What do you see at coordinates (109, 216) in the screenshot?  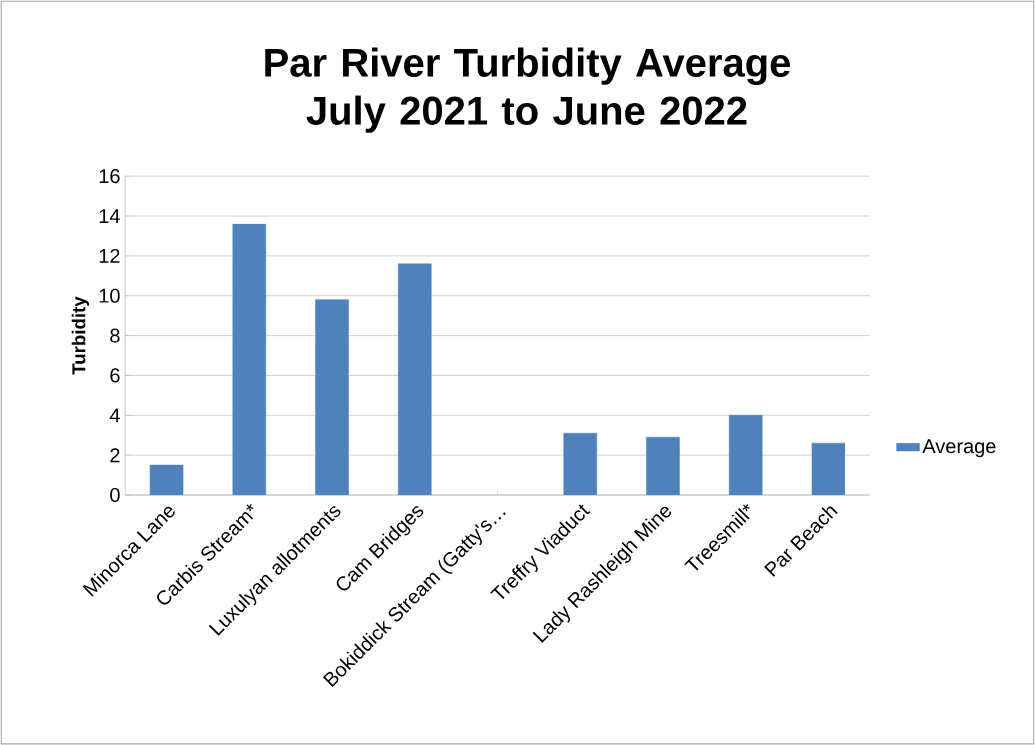 I see `y-tick-label: 14` at bounding box center [109, 216].